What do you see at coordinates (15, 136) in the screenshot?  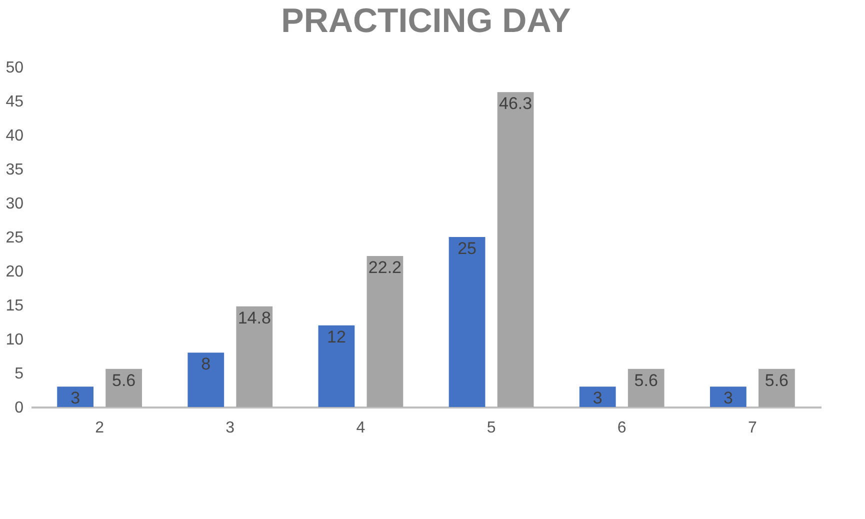 I see `y-tick-label: 40` at bounding box center [15, 136].